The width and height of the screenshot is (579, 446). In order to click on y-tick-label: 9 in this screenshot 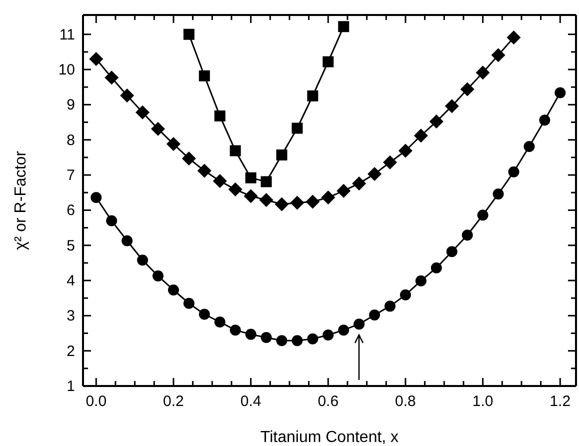, I will do `click(70, 105)`.